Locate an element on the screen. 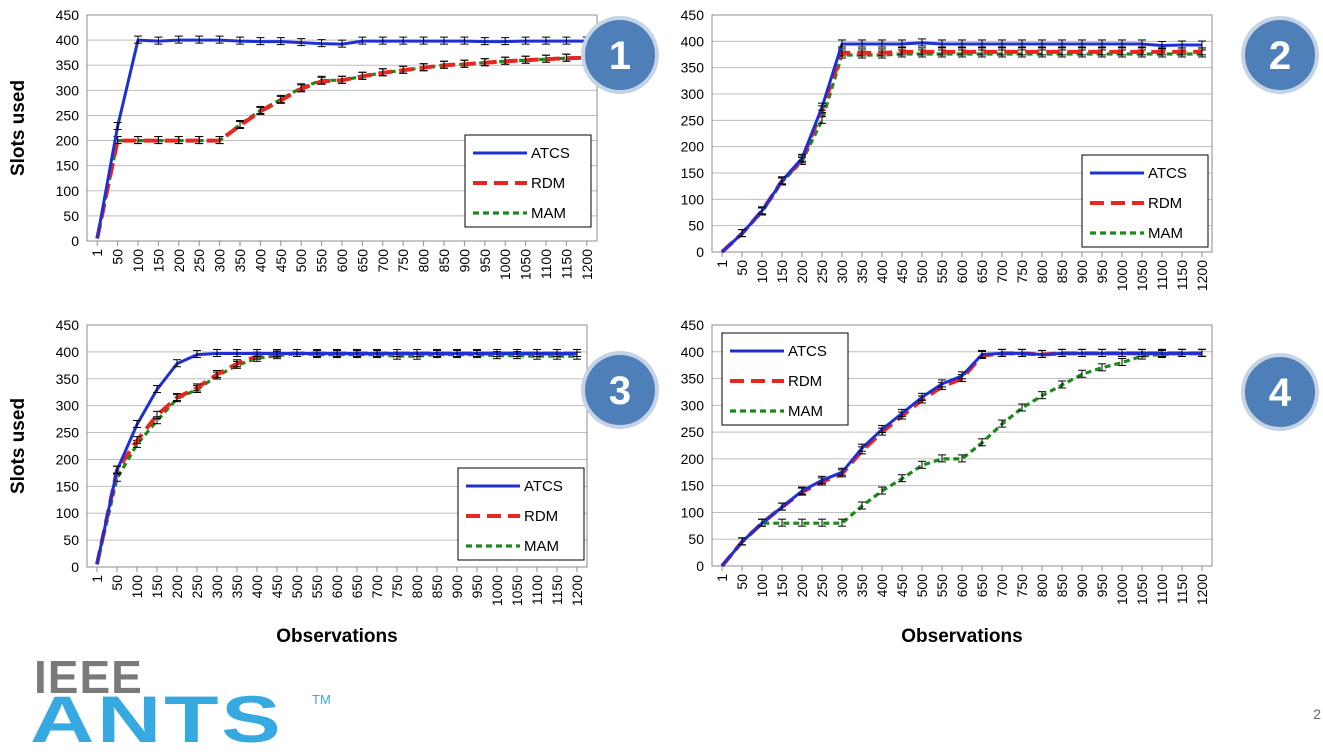 Image resolution: width=1323 pixels, height=756 pixels. x-tick-label: 400 is located at coordinates (257, 587).